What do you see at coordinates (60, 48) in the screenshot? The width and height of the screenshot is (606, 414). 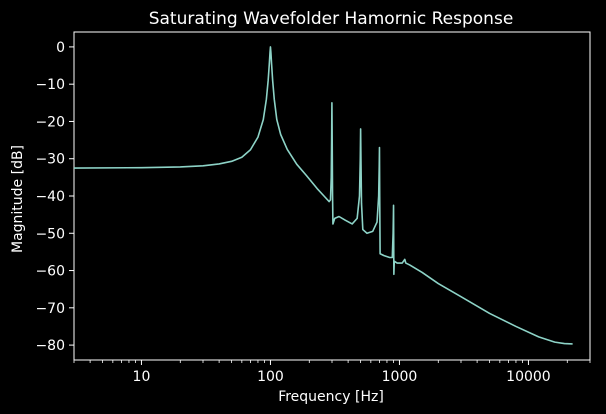 I see `y-tick-label: 0` at bounding box center [60, 48].